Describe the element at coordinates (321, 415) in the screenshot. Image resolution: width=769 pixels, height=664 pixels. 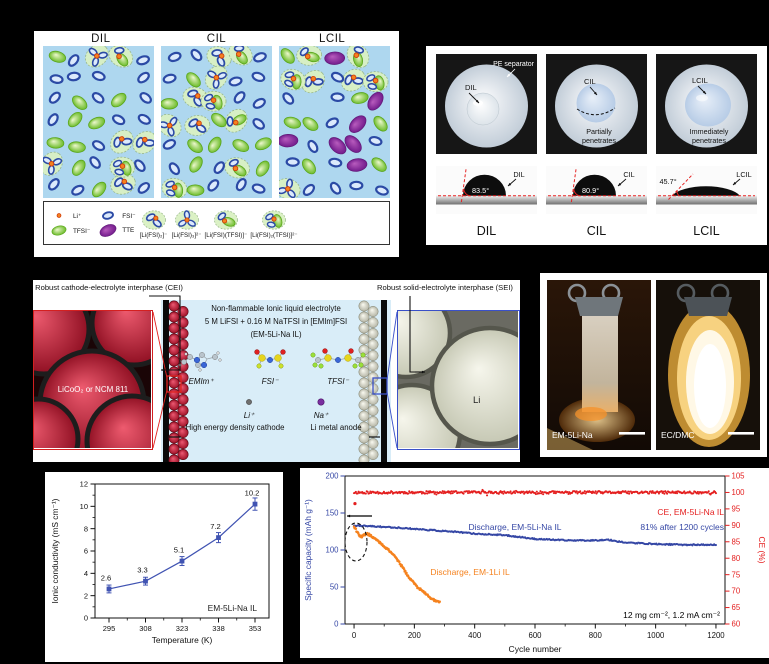
I see `na-ion-label: Na⁺` at that location.